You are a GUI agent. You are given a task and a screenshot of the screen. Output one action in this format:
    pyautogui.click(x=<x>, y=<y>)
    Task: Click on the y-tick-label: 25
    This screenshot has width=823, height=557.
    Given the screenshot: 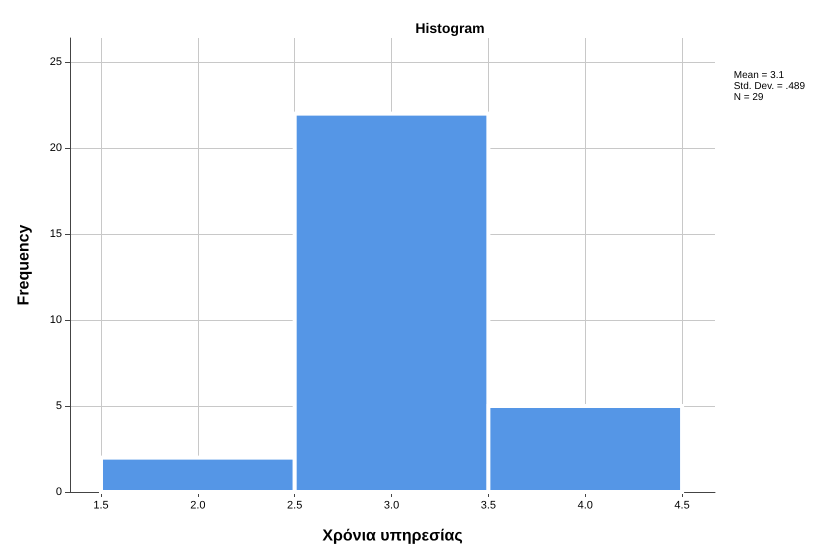 What is the action you would take?
    pyautogui.click(x=56, y=62)
    